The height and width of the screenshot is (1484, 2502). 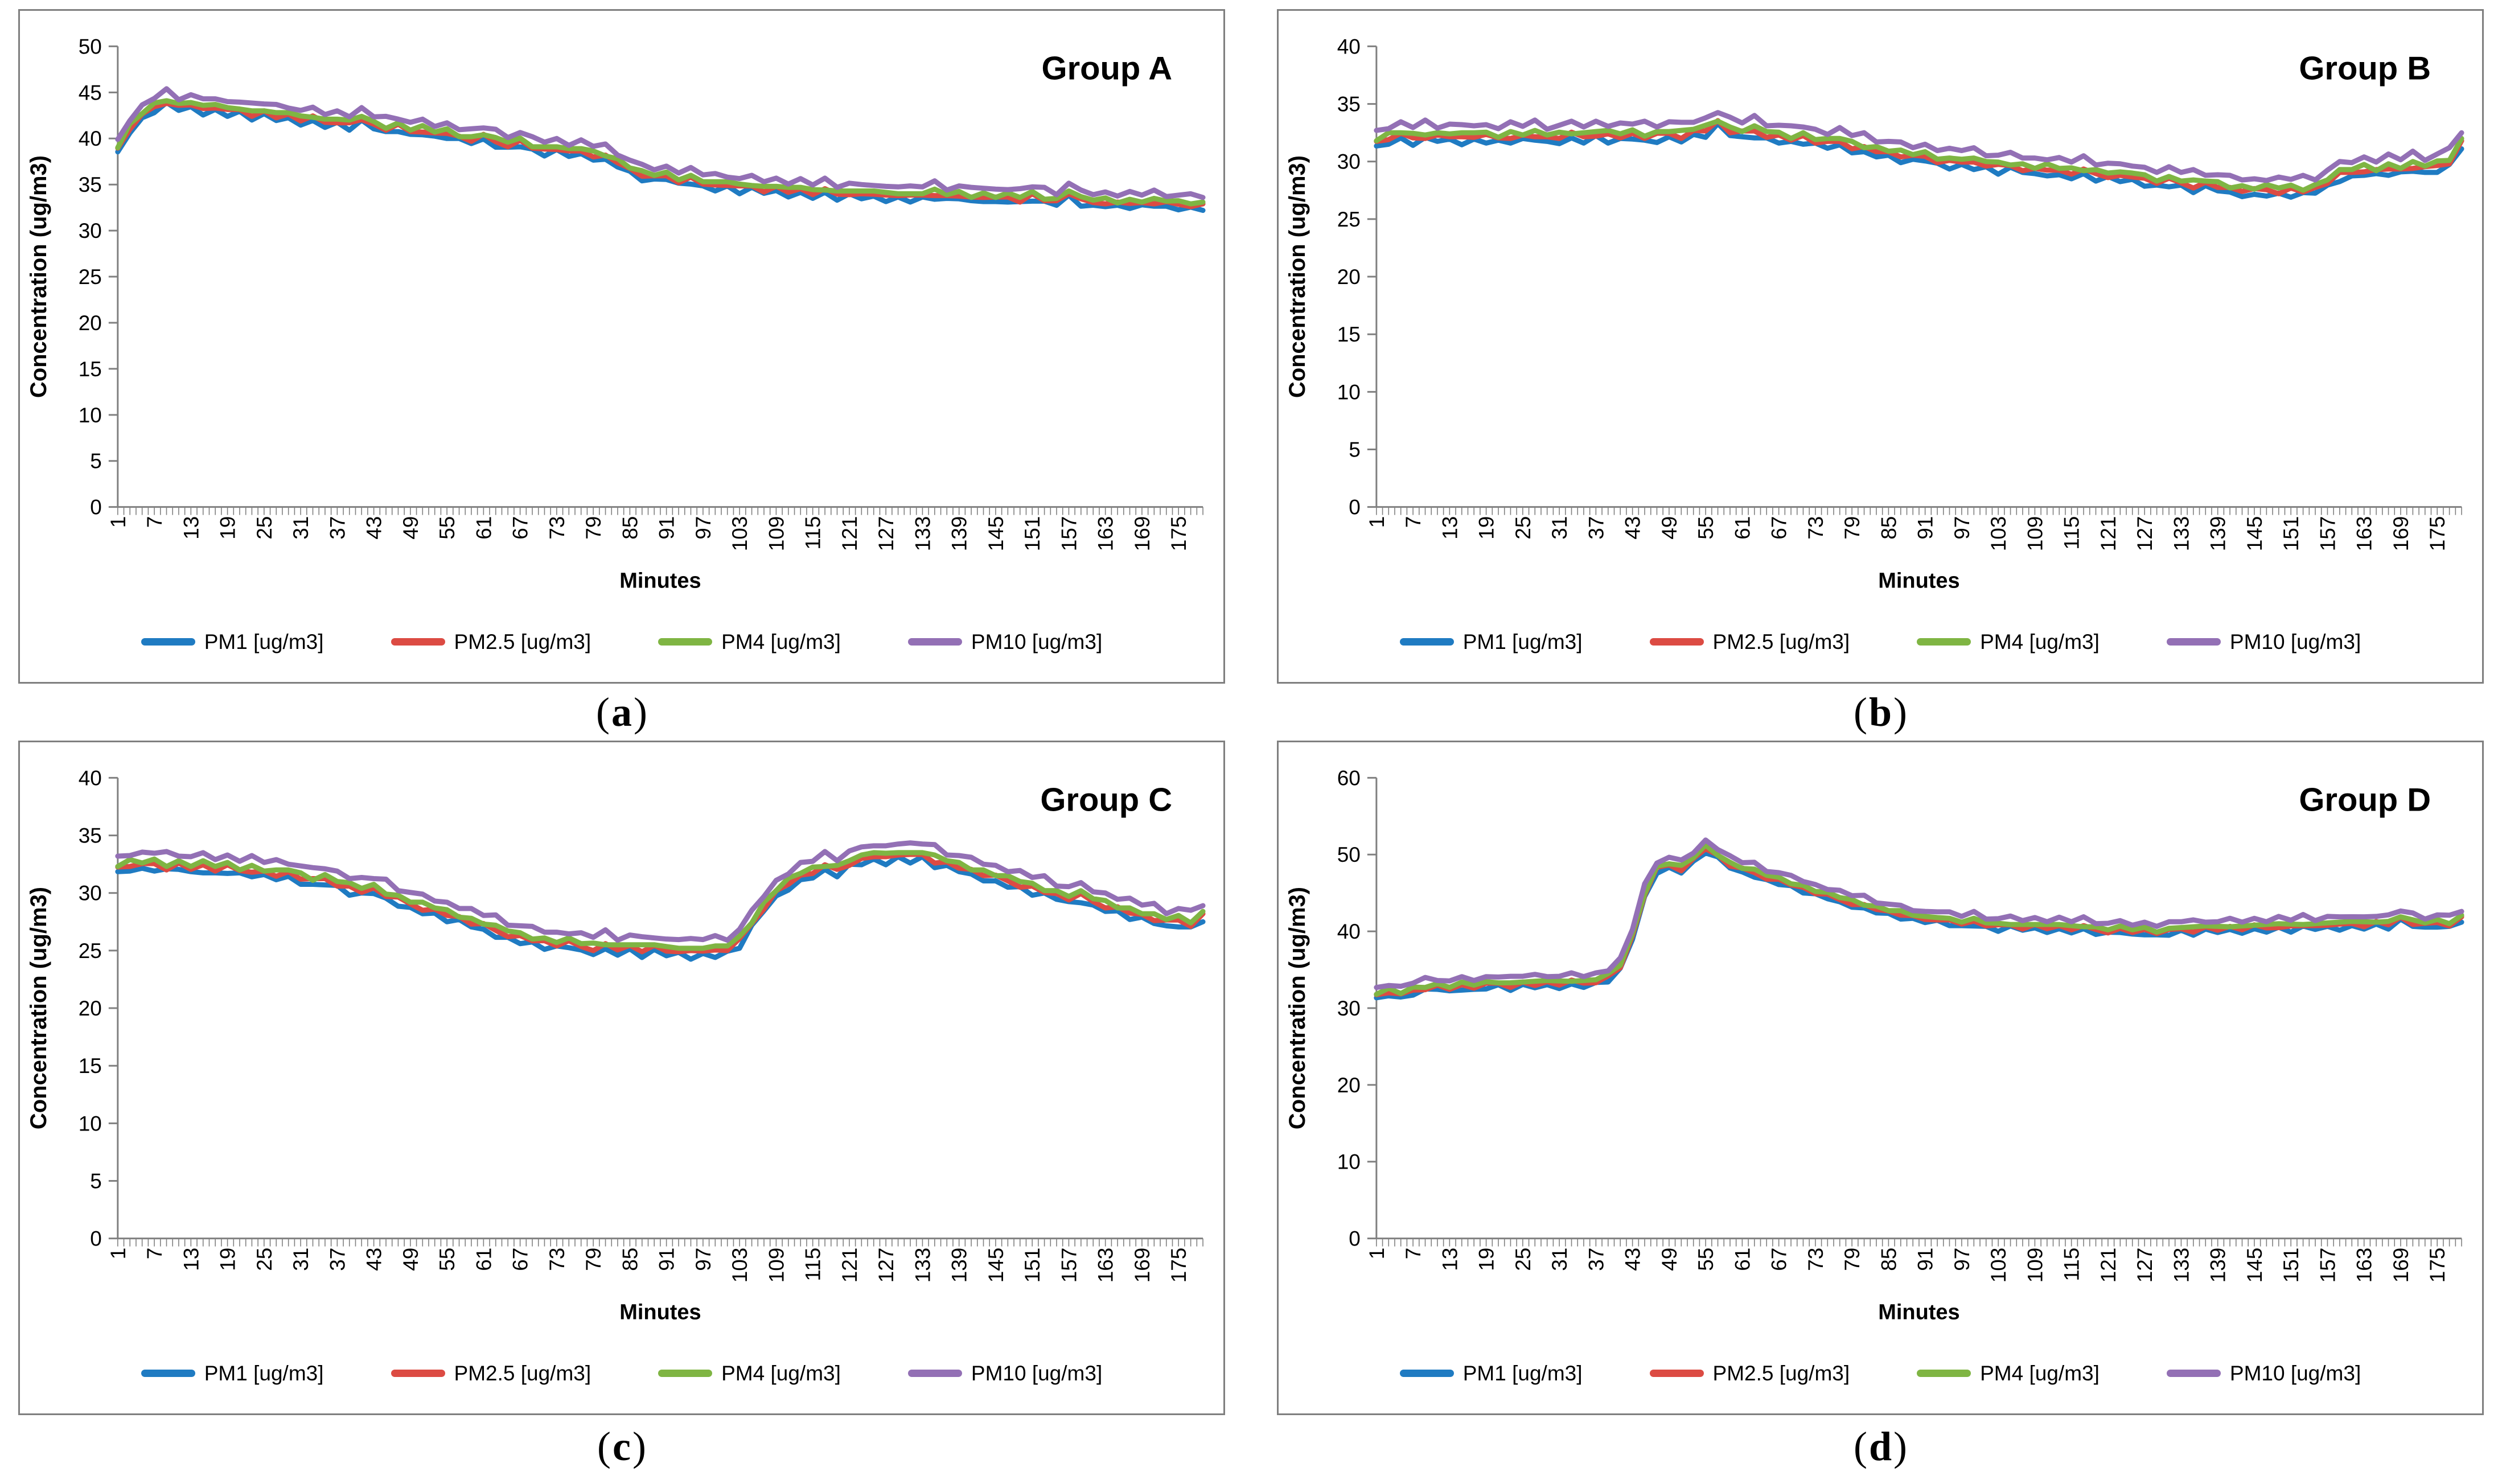 I want to click on series-line-pm10, so click(x=660, y=143).